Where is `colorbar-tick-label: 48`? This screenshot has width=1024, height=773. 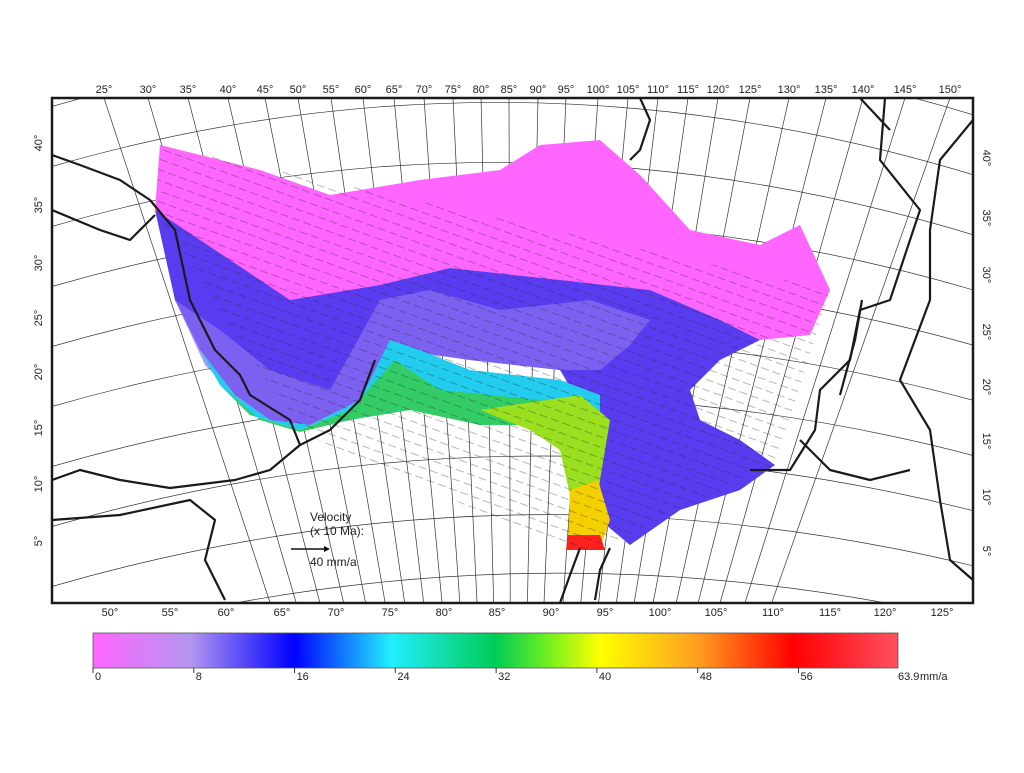
colorbar-tick-label: 48 is located at coordinates (706, 677).